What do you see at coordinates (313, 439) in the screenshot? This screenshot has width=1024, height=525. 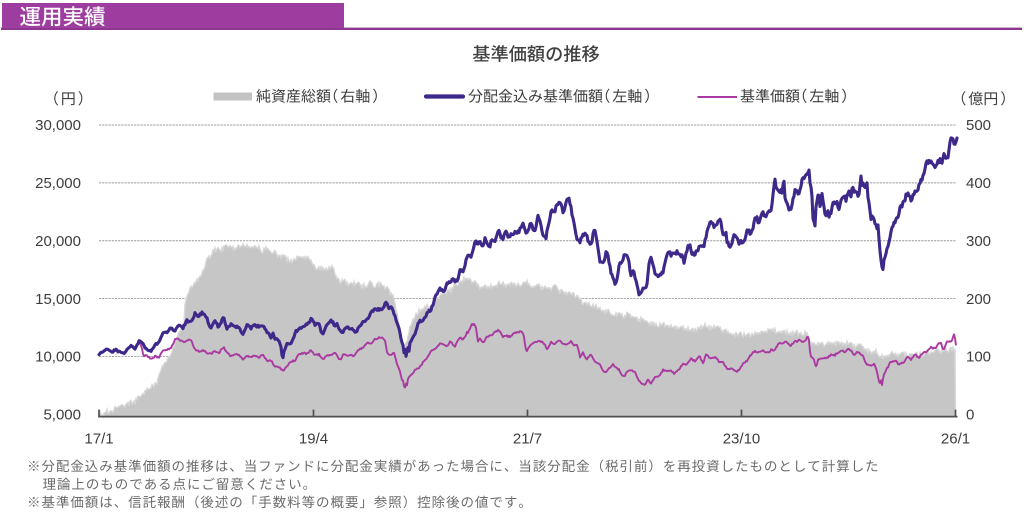 I see `svg-text: 19/4` at bounding box center [313, 439].